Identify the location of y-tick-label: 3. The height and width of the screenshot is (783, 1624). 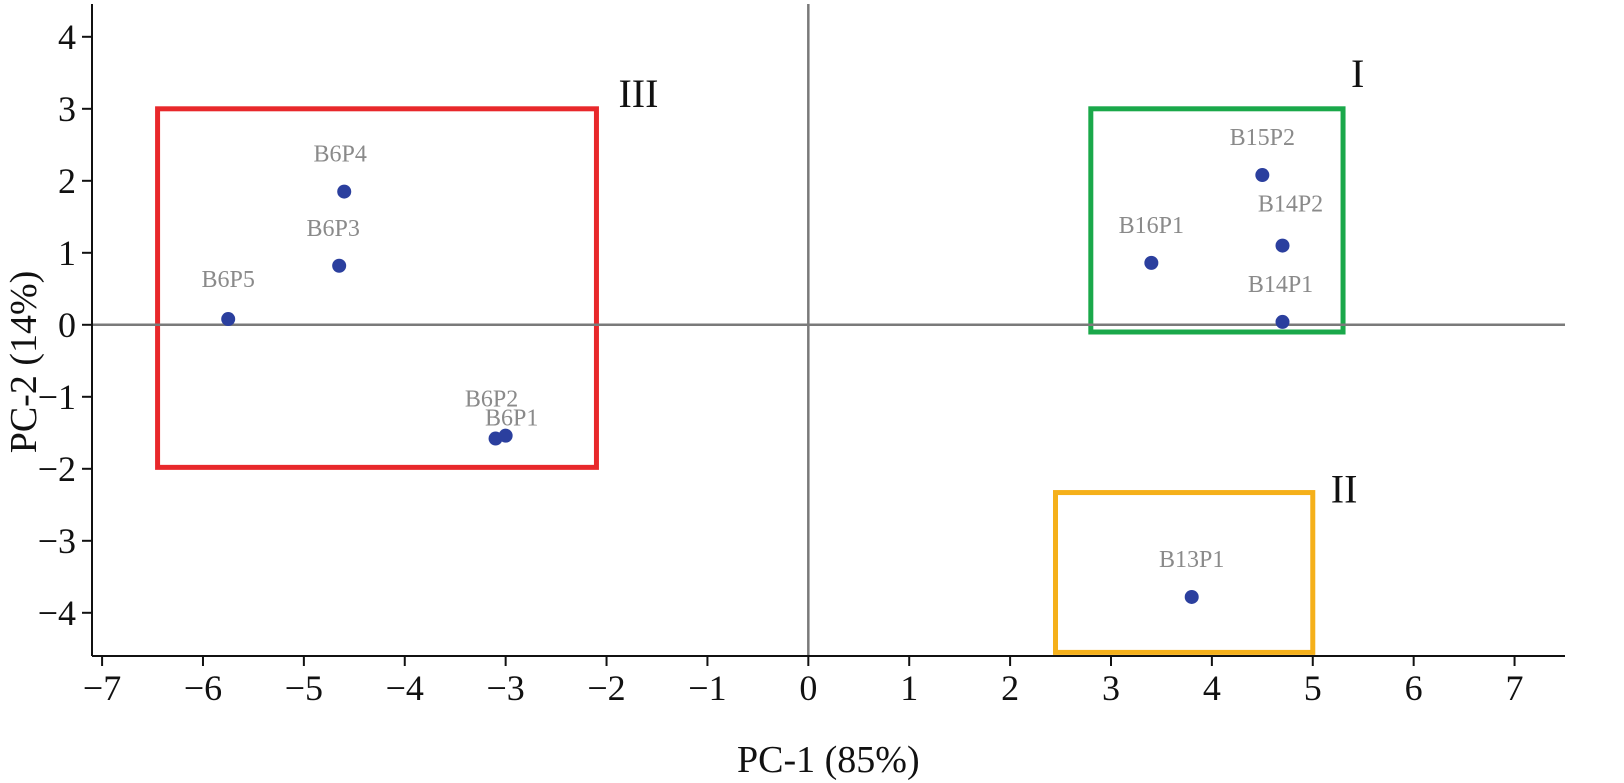
(67, 109).